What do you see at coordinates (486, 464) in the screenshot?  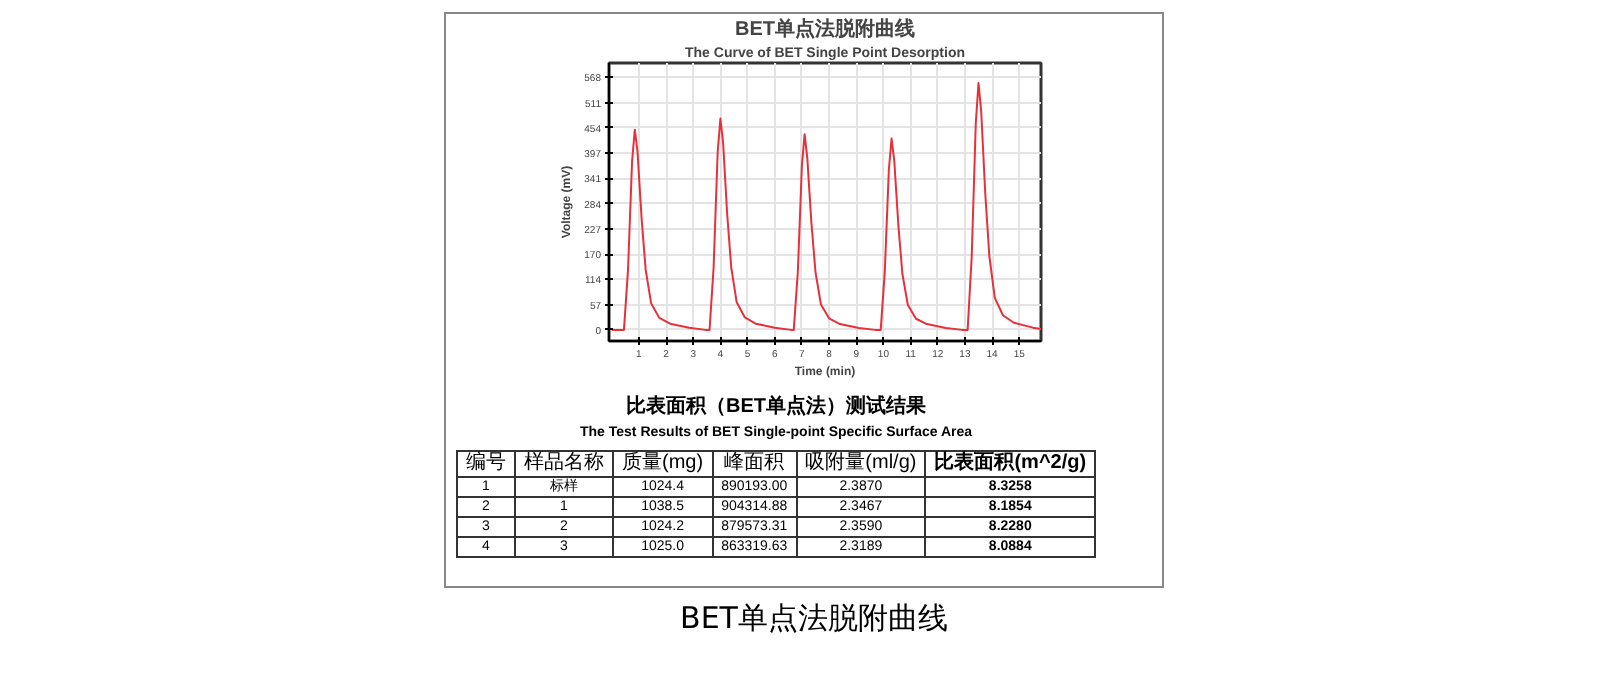 I see `text: 编号` at bounding box center [486, 464].